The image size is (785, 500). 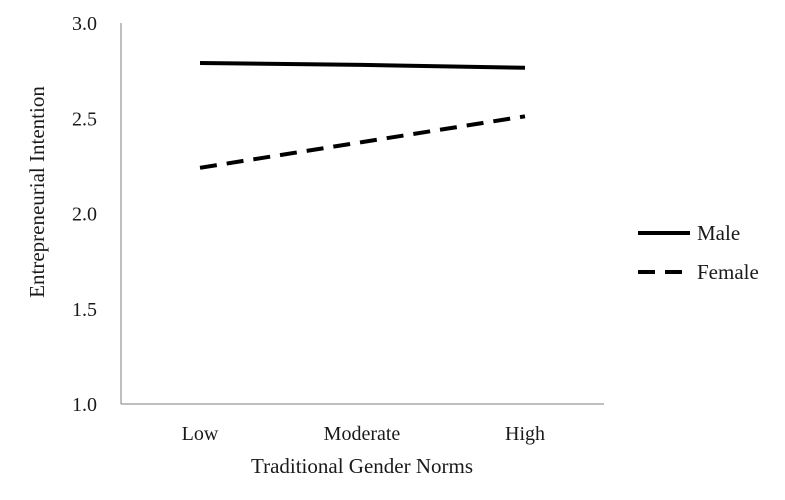 I want to click on y-axis-title: Entrepreneurial Intention, so click(x=37, y=192).